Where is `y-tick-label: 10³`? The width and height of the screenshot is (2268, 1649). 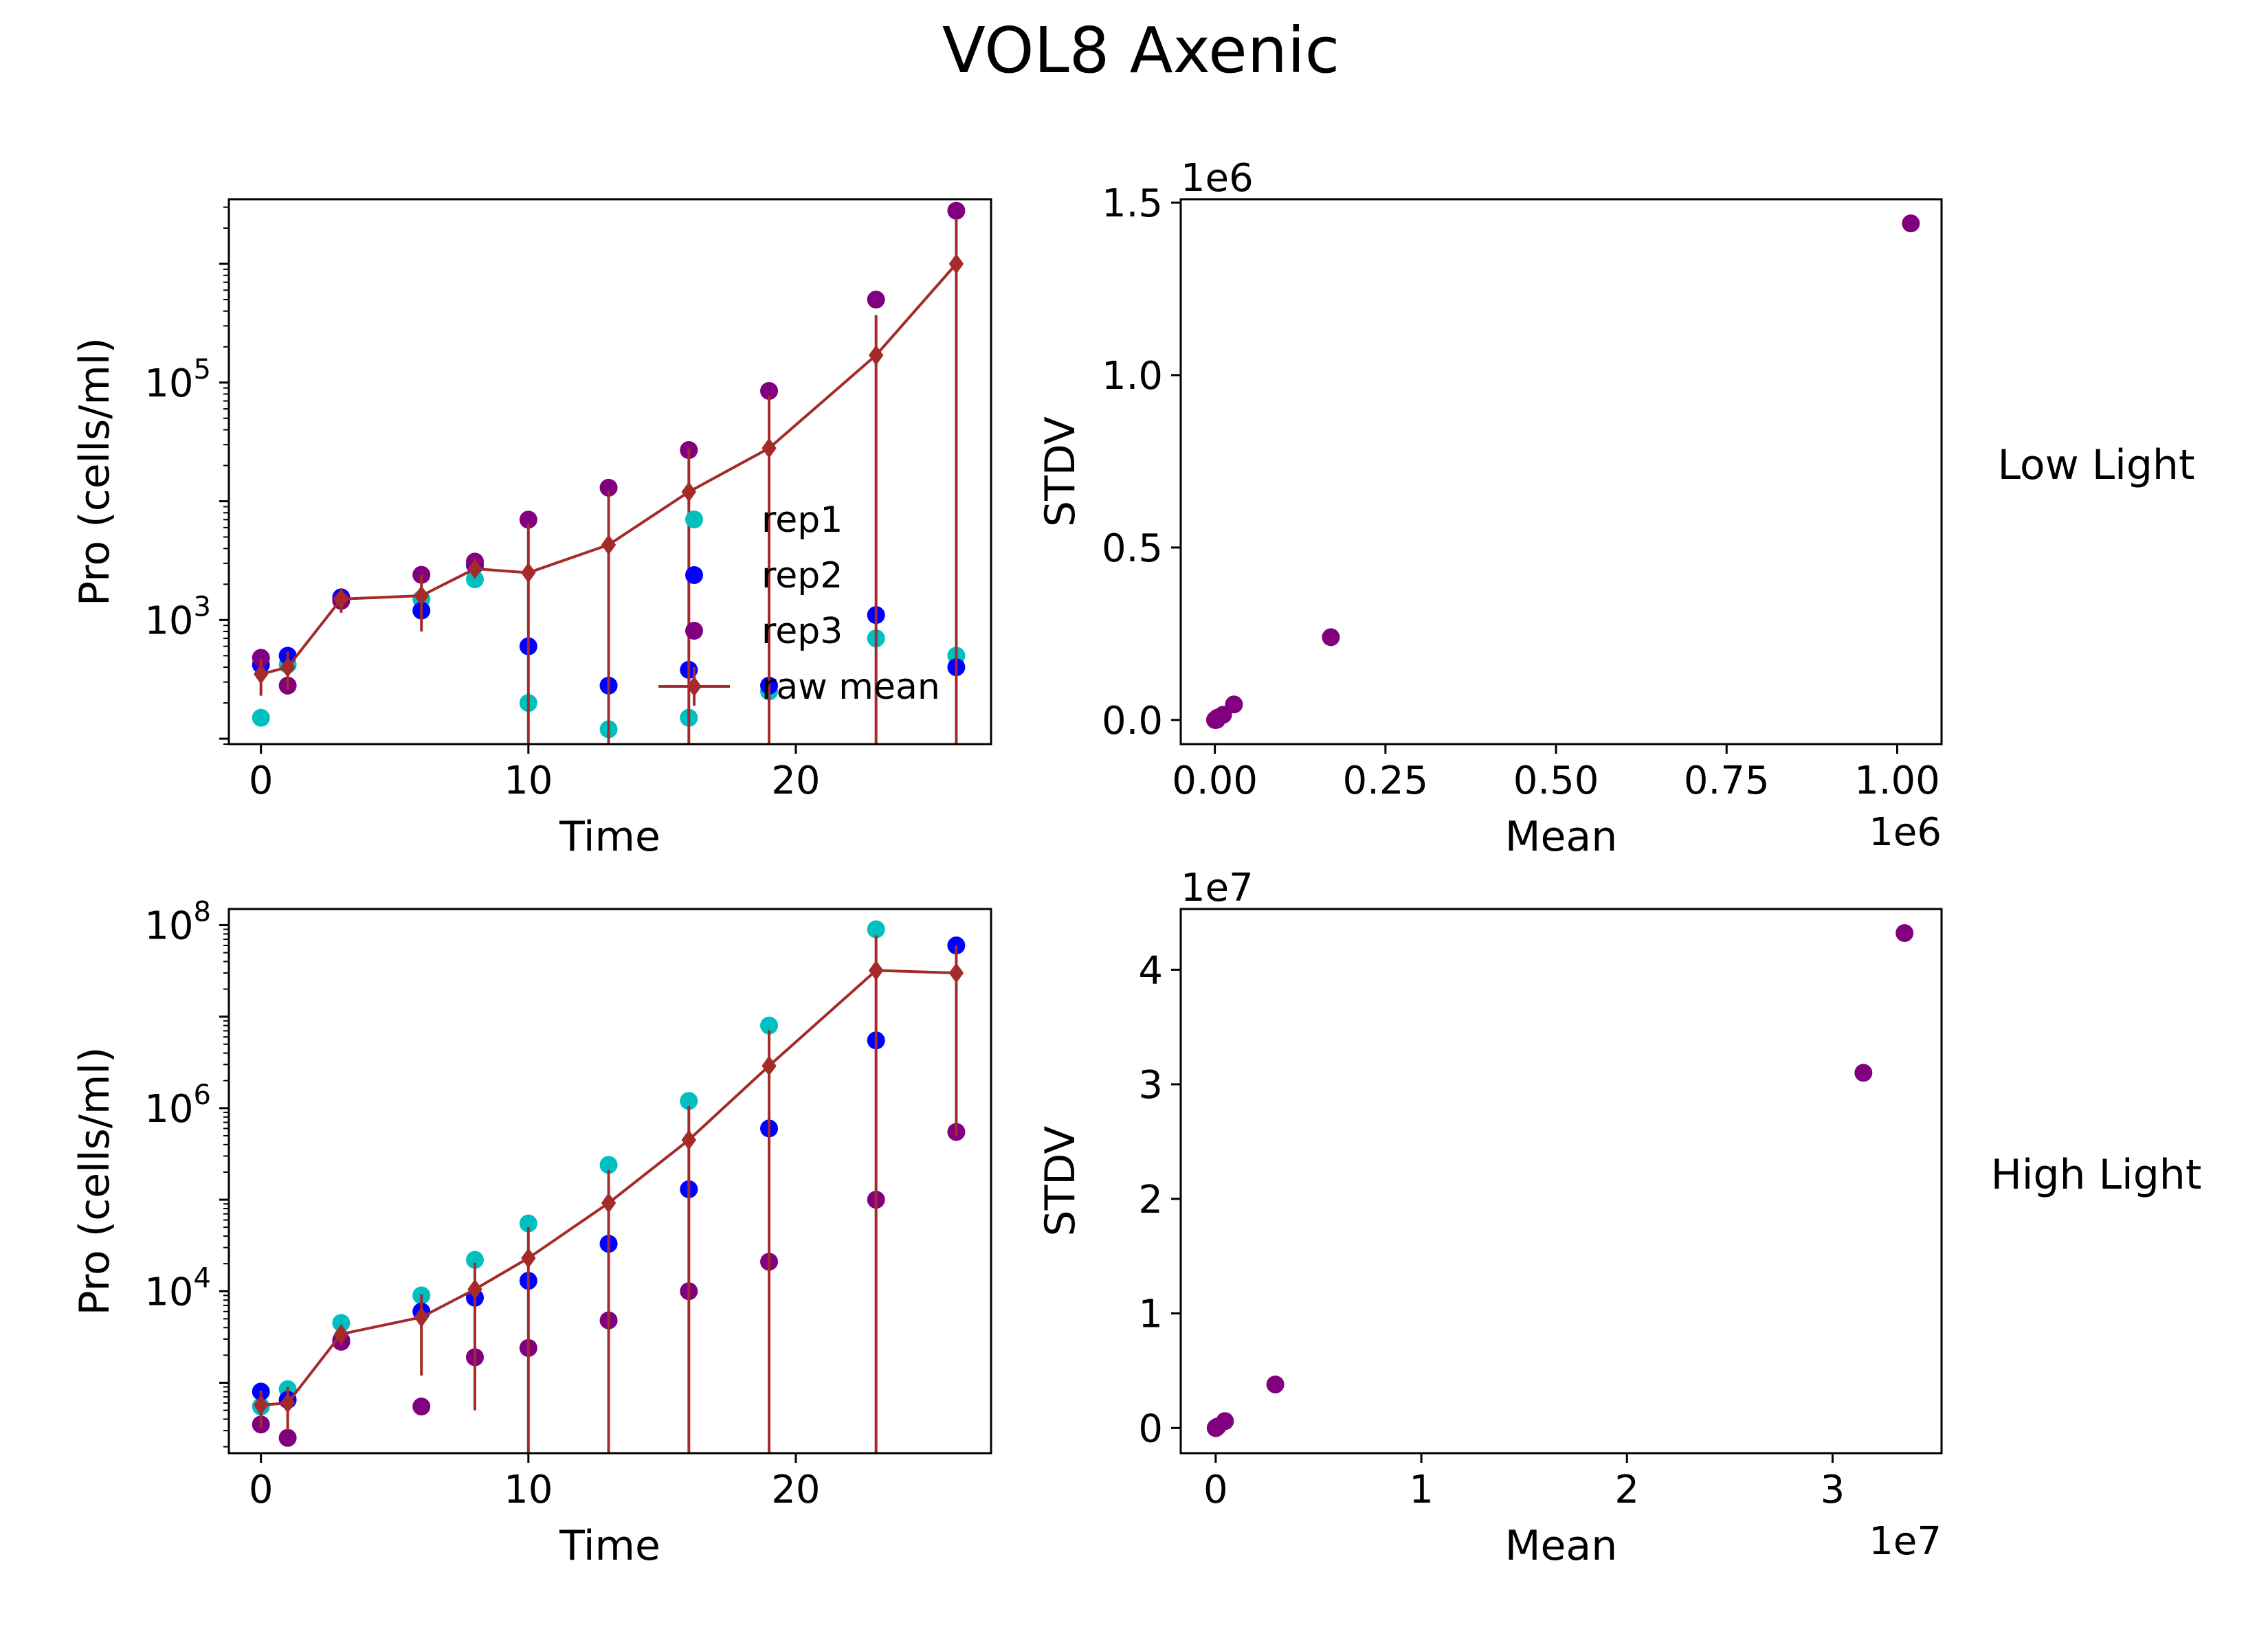
y-tick-label: 10³ is located at coordinates (178, 617).